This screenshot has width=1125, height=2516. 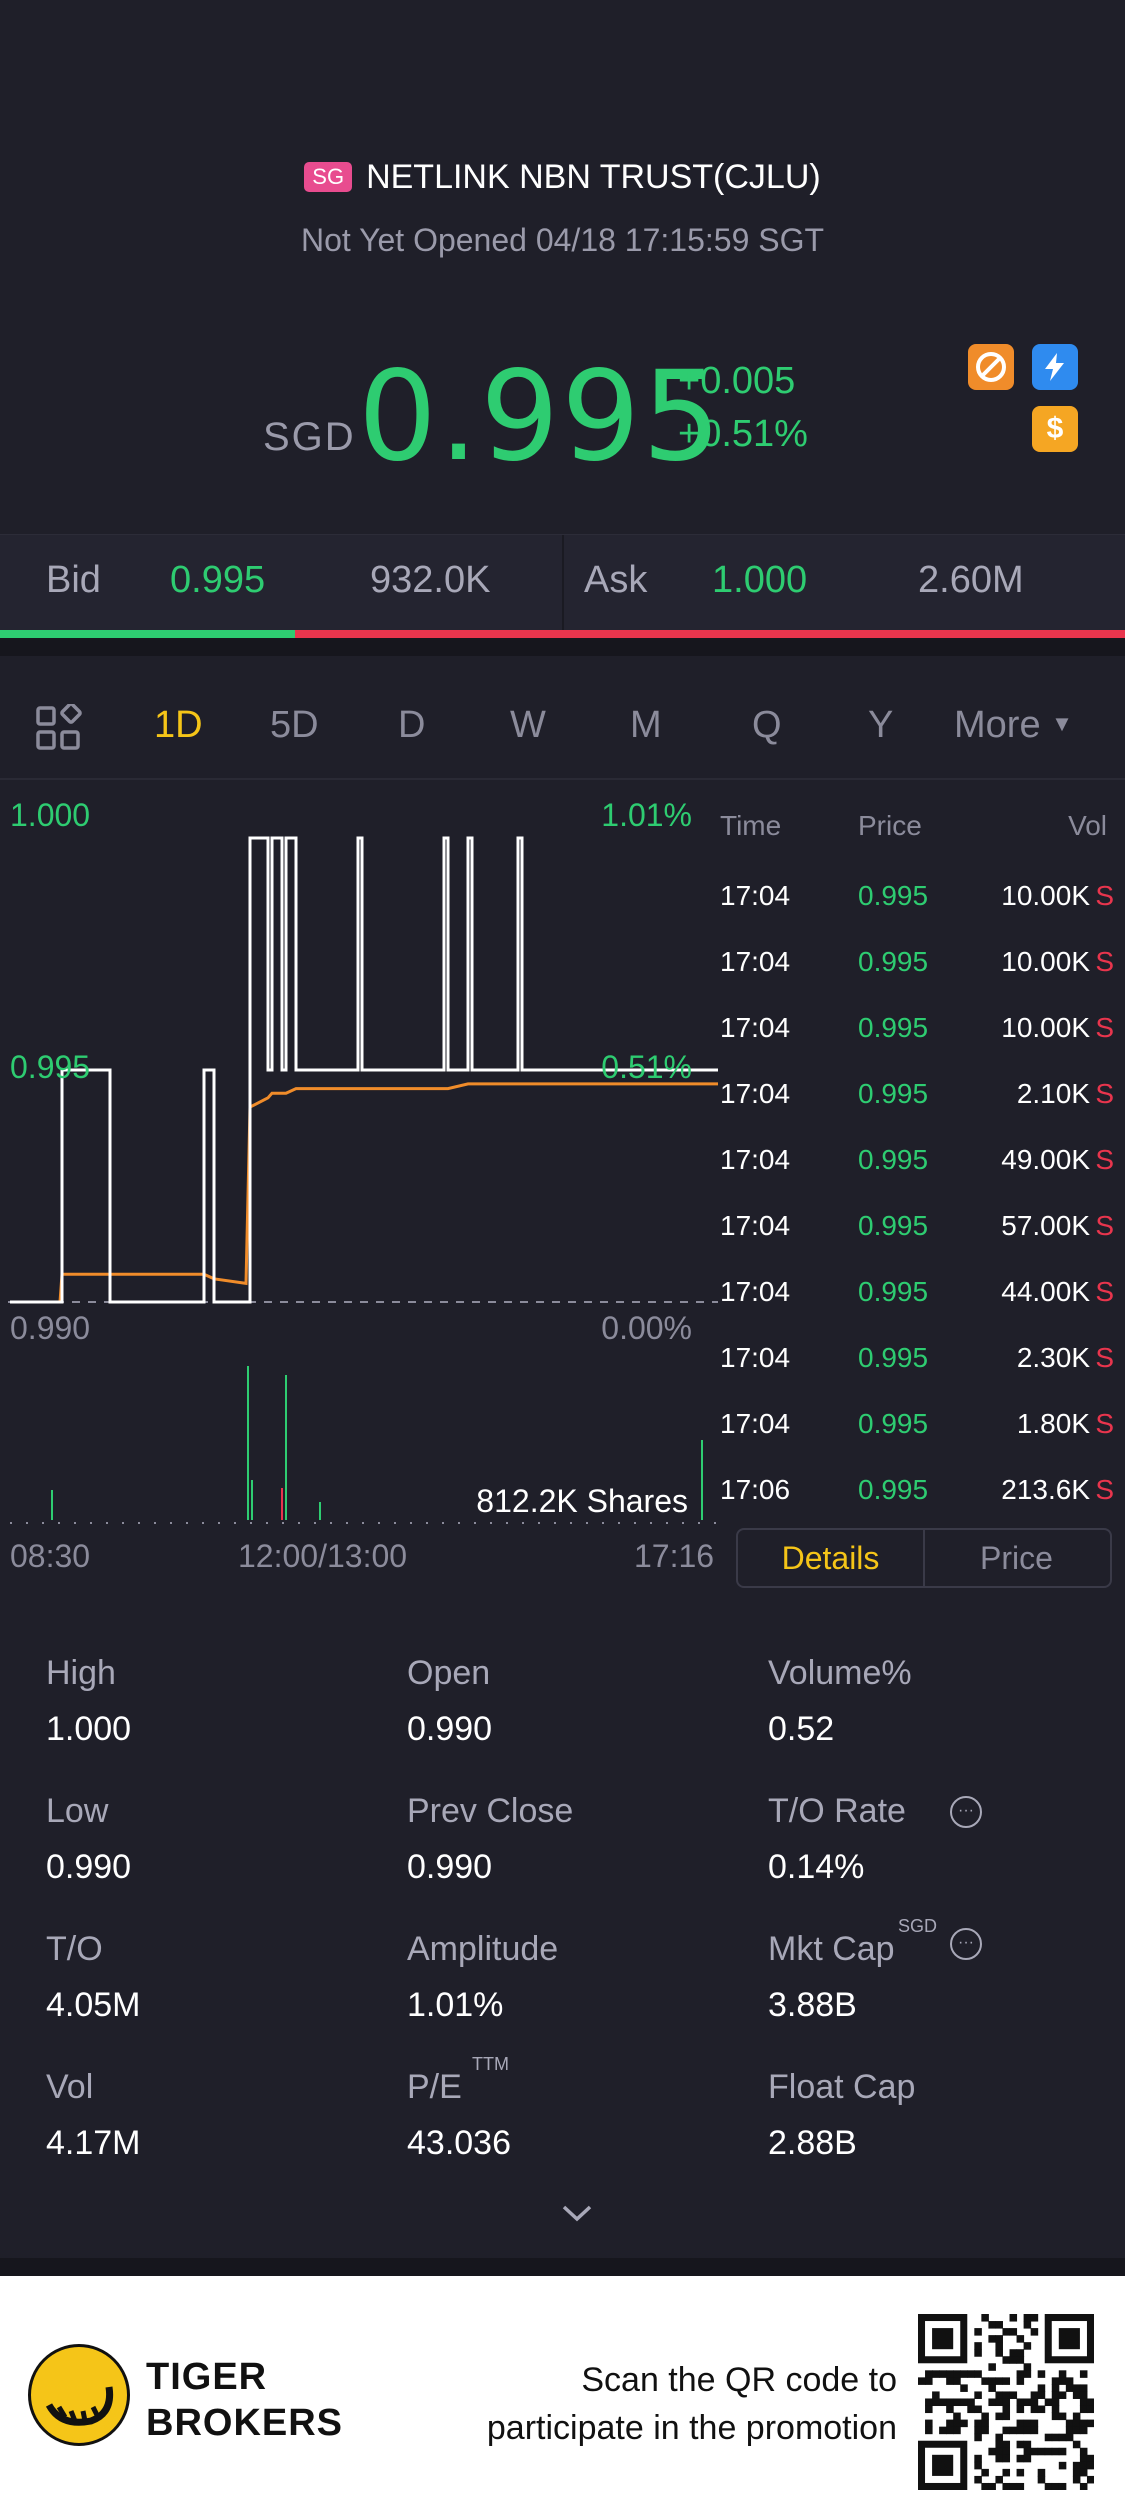 What do you see at coordinates (50, 815) in the screenshot?
I see `y-axis-top: 1.000` at bounding box center [50, 815].